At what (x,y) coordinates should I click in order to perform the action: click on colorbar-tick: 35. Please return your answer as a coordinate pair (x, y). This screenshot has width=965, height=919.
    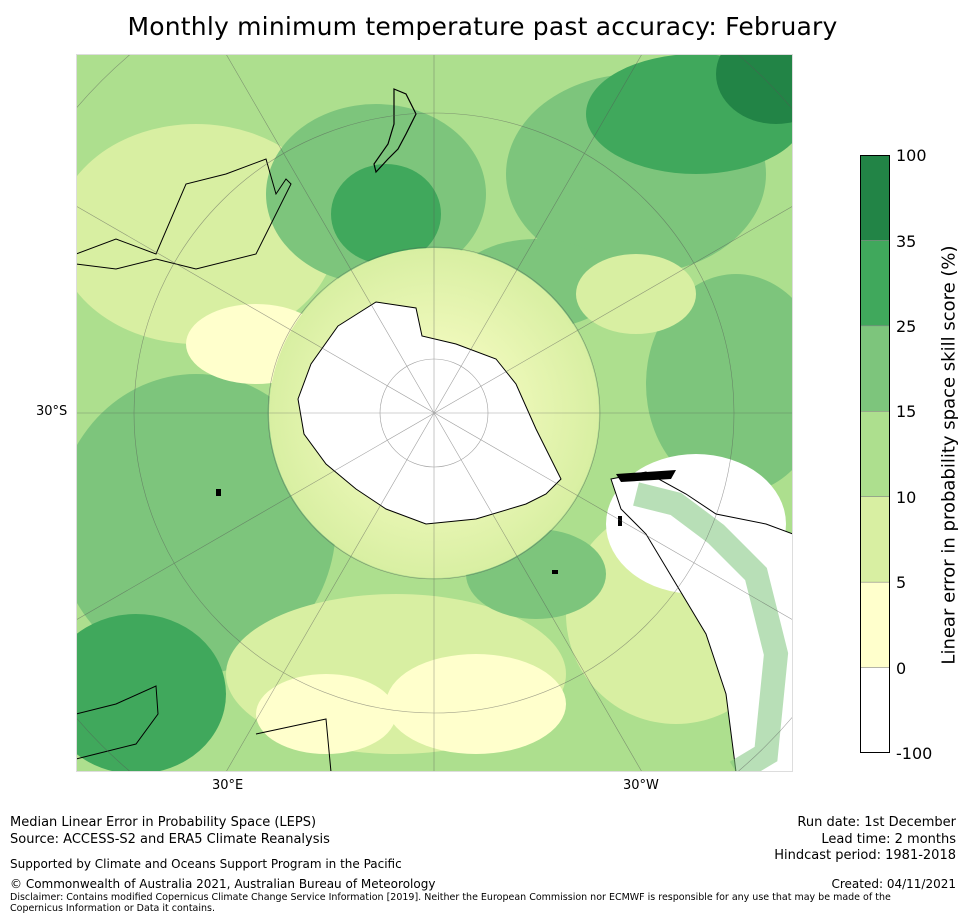
    Looking at the image, I should click on (906, 241).